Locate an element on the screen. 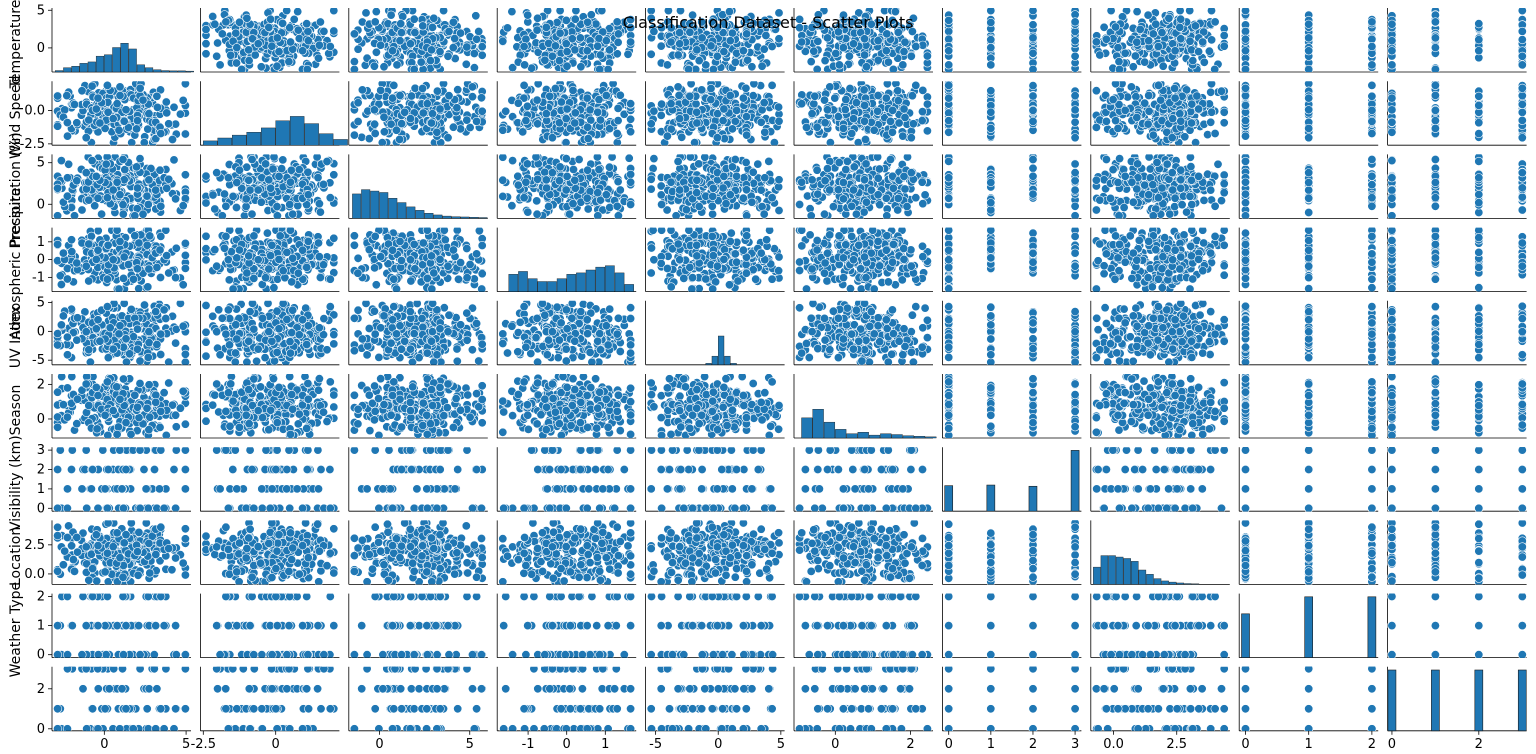 This screenshot has height=754, width=1536. y-tick-label: -2.5 is located at coordinates (32, 144).